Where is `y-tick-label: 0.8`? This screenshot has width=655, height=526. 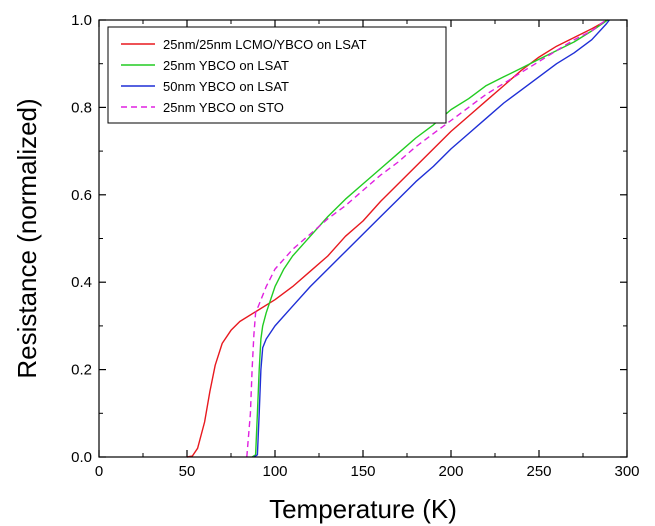
y-tick-label: 0.8 is located at coordinates (81, 107).